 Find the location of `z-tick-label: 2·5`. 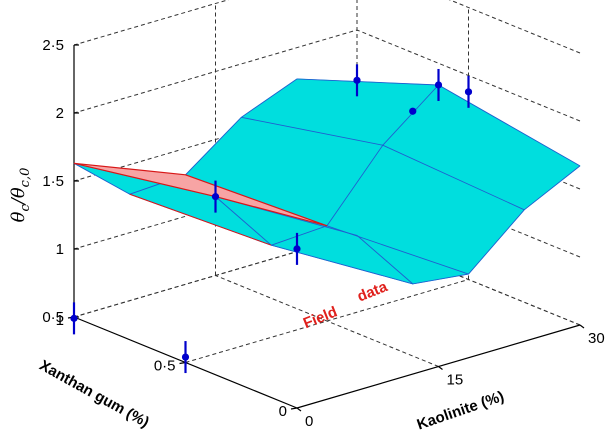

z-tick-label: 2·5 is located at coordinates (53, 45).